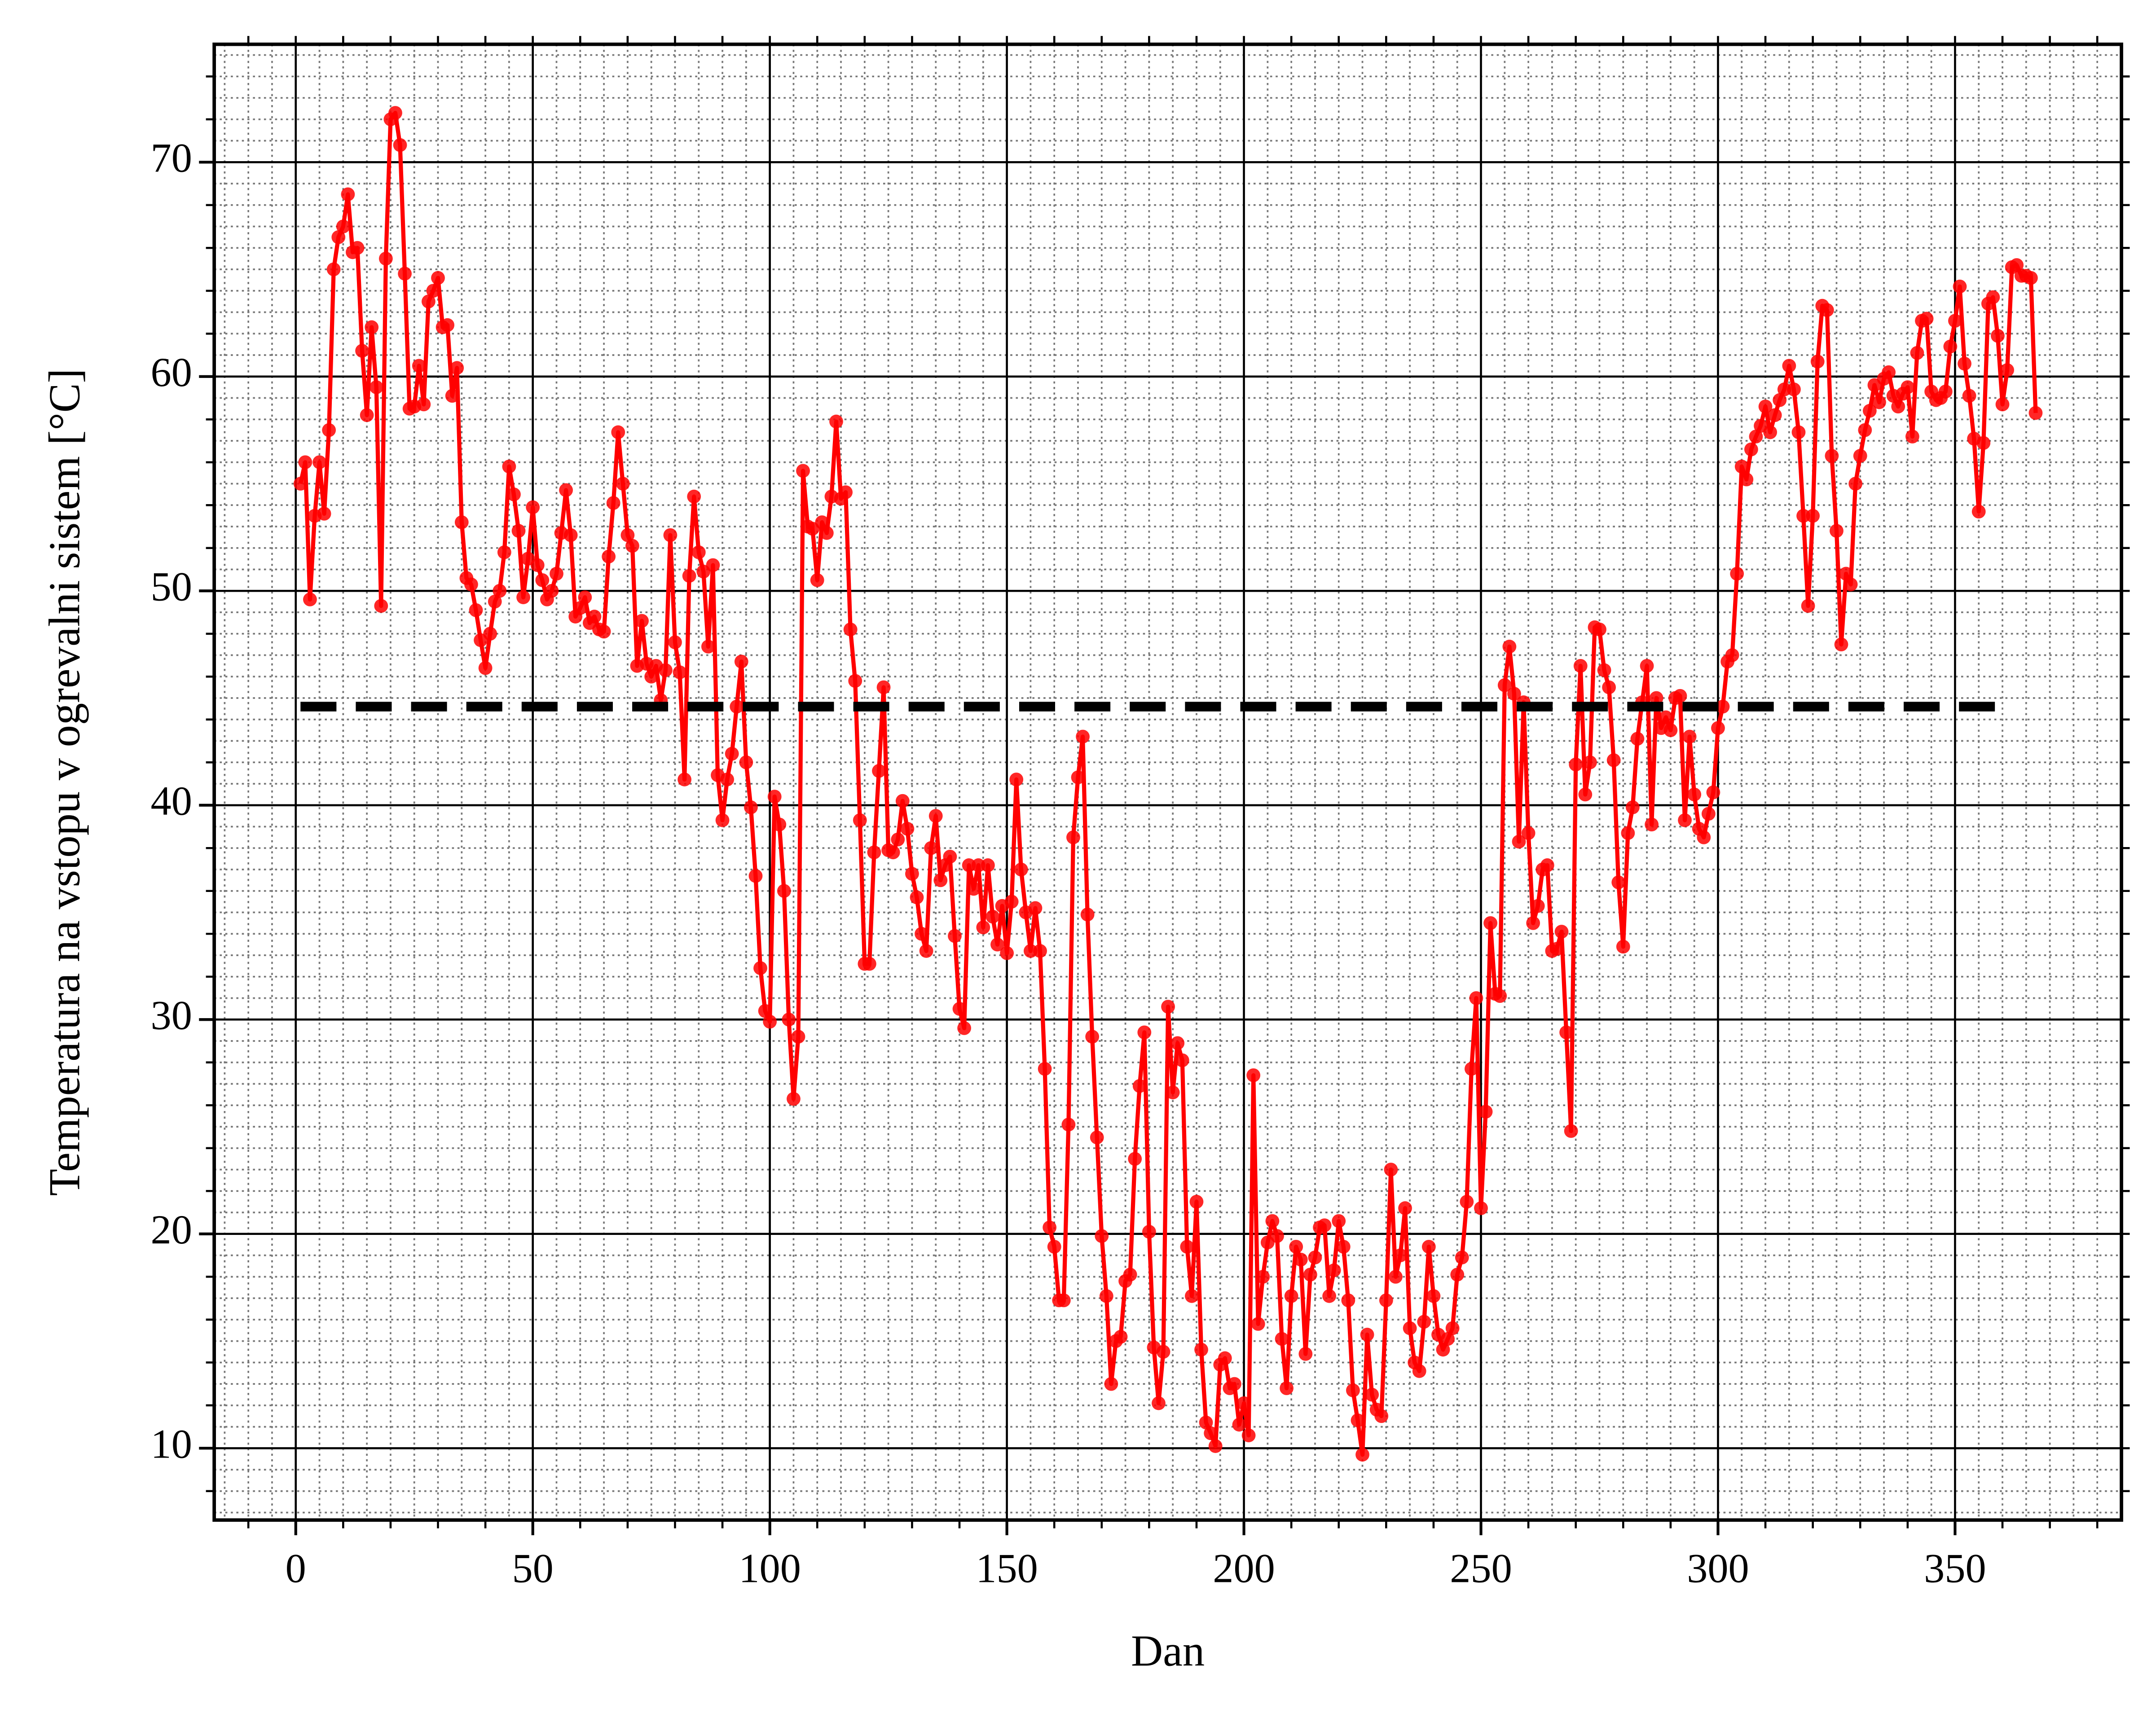 The height and width of the screenshot is (1726, 2156). I want to click on x-tick-label: 250, so click(1481, 1568).